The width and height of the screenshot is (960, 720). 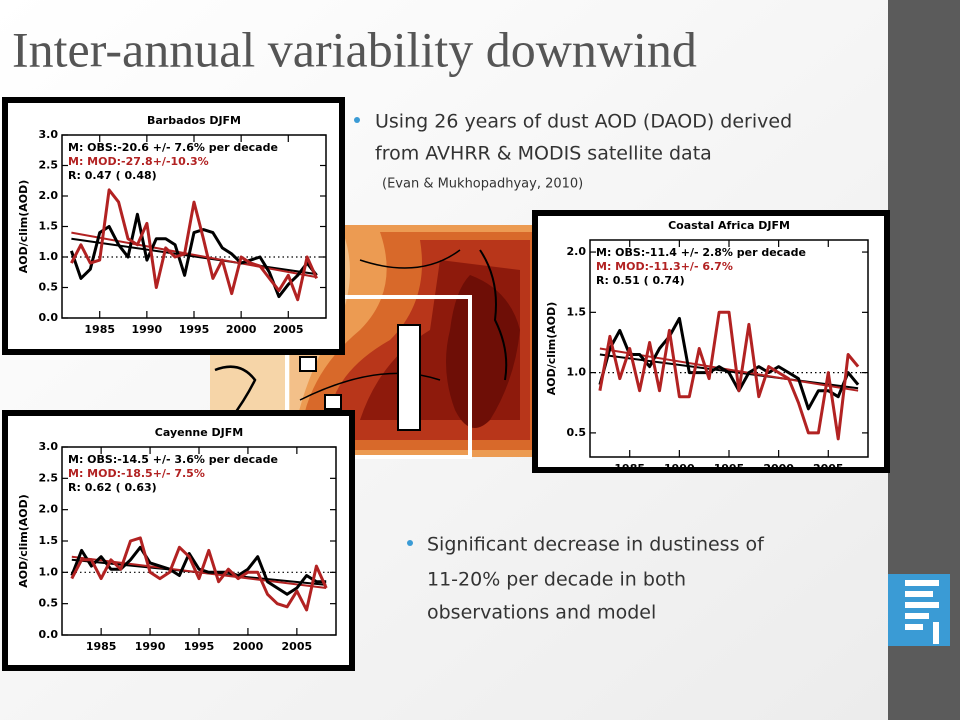 What do you see at coordinates (541, 613) in the screenshot?
I see `bullet-text: observations and model` at bounding box center [541, 613].